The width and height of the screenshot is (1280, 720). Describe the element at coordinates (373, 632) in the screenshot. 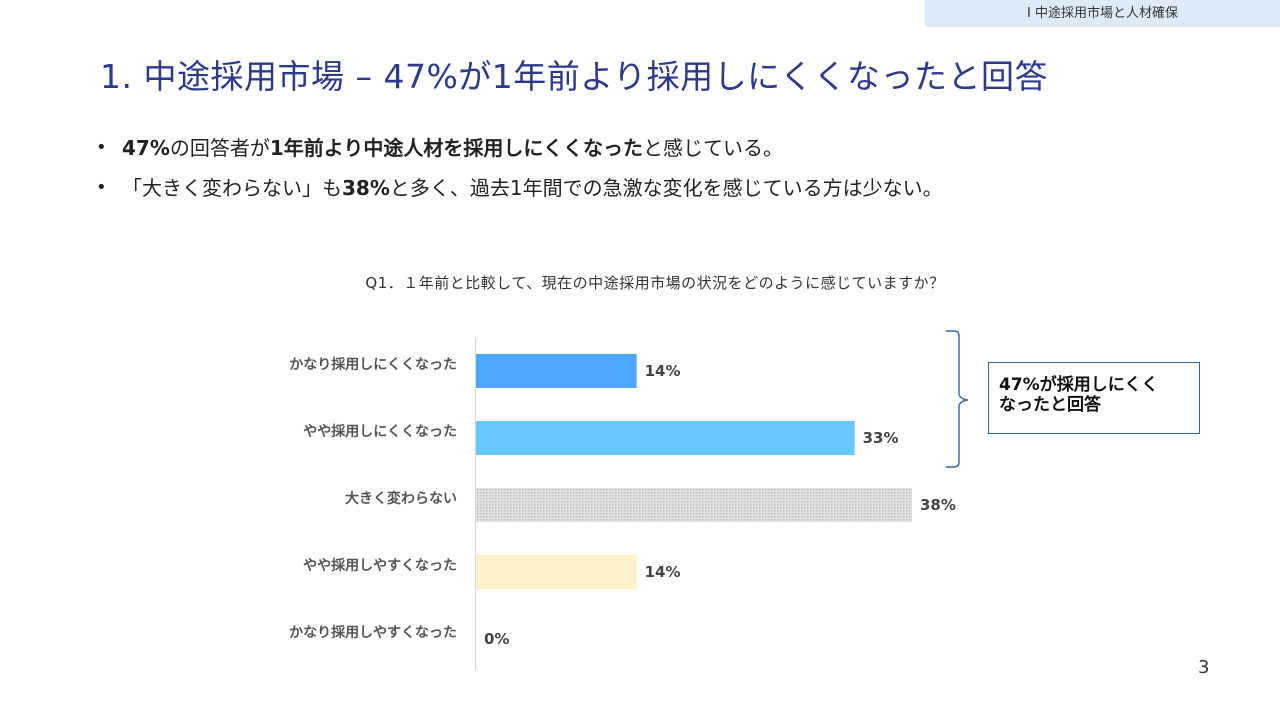

I see `category-label: かなり採用しやすくなった` at that location.